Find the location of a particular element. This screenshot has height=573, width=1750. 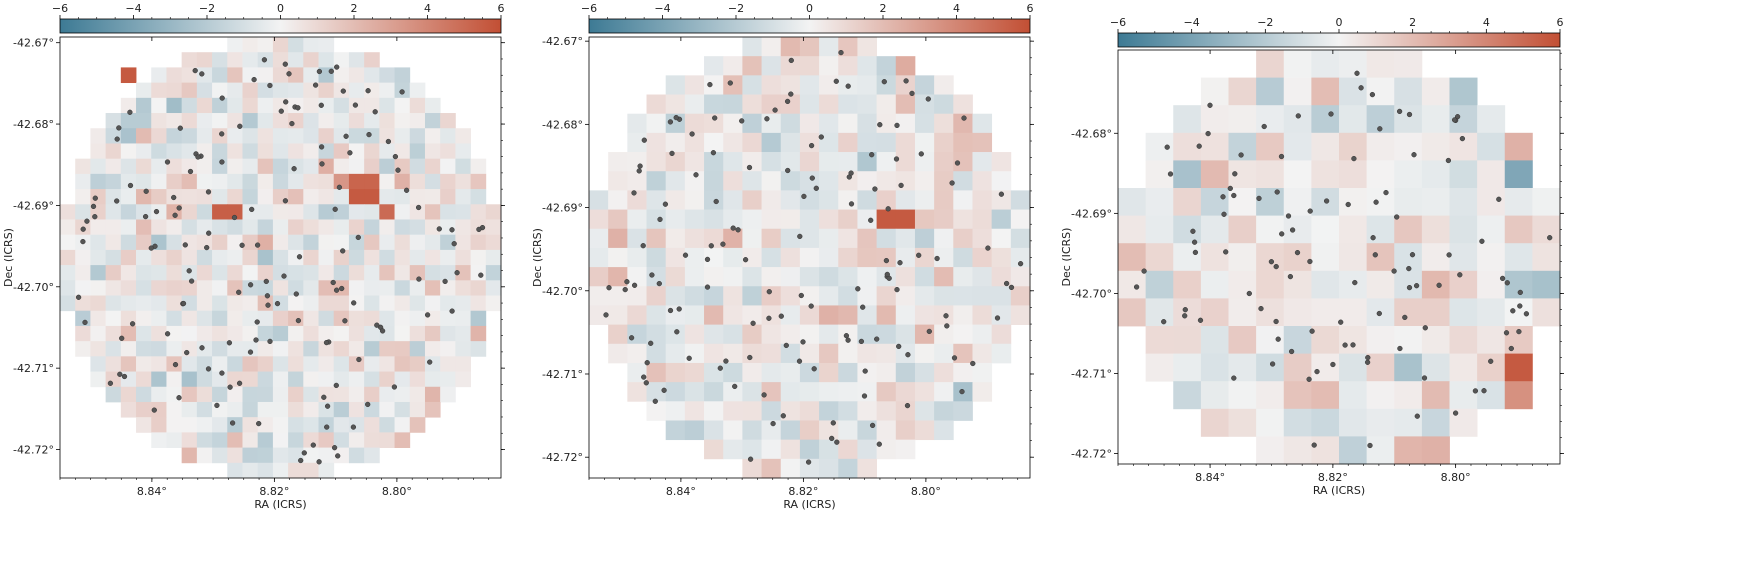

x-tick-label: 8.82° is located at coordinates (1333, 477).